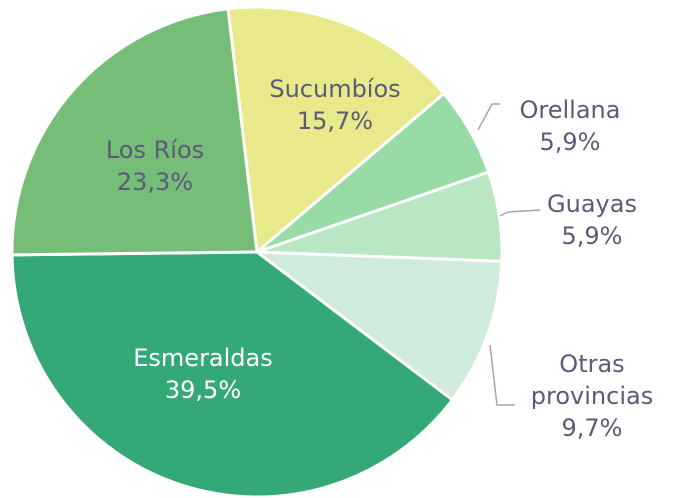  What do you see at coordinates (335, 89) in the screenshot?
I see `category-label: Sucumbíos` at bounding box center [335, 89].